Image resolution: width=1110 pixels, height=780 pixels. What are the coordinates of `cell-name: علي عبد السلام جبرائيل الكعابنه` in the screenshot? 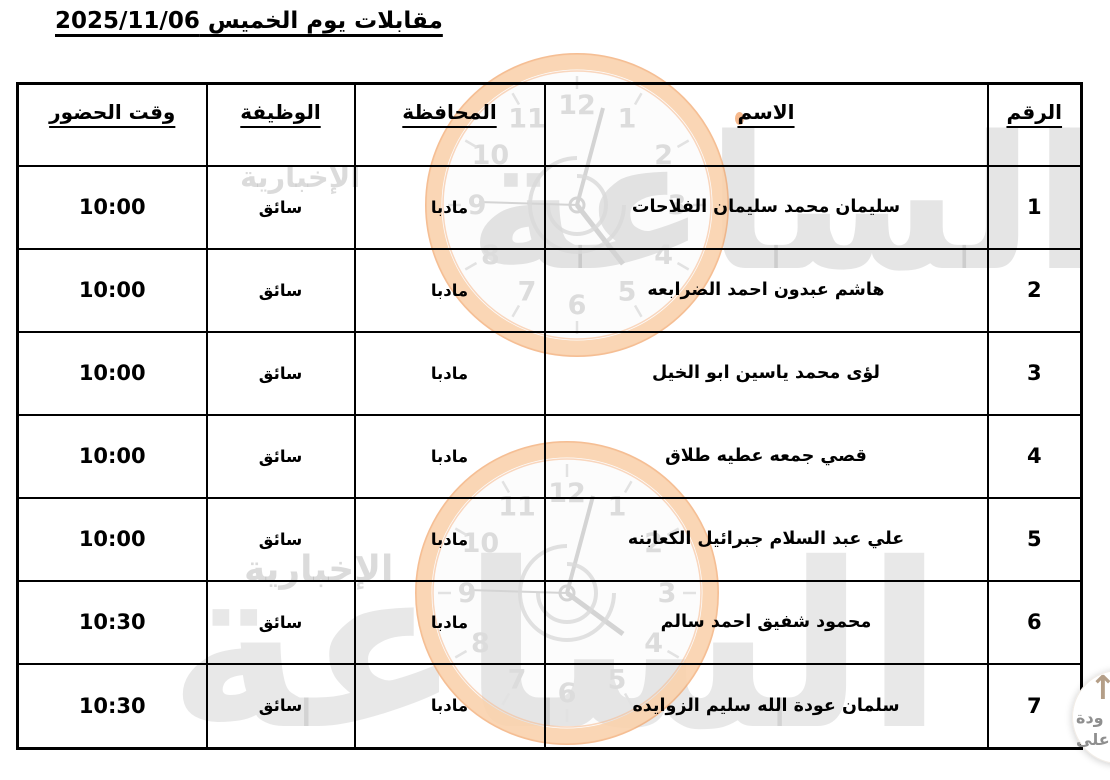 It's located at (766, 539).